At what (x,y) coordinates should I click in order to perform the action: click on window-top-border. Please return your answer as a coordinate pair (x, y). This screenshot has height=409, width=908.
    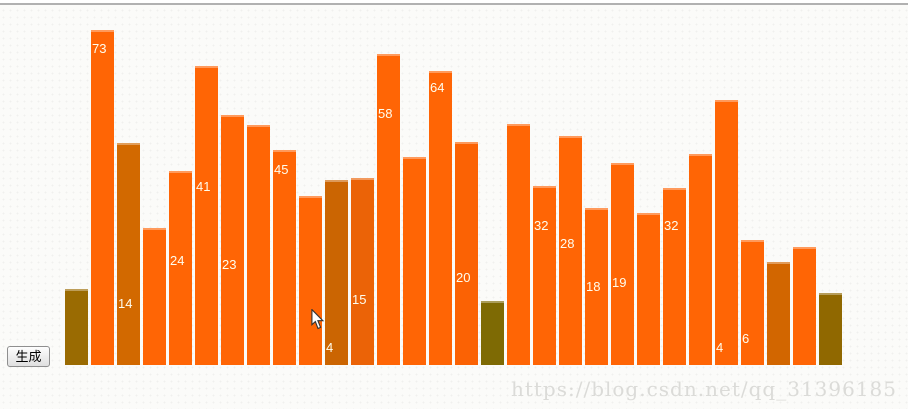
    Looking at the image, I should click on (454, 4).